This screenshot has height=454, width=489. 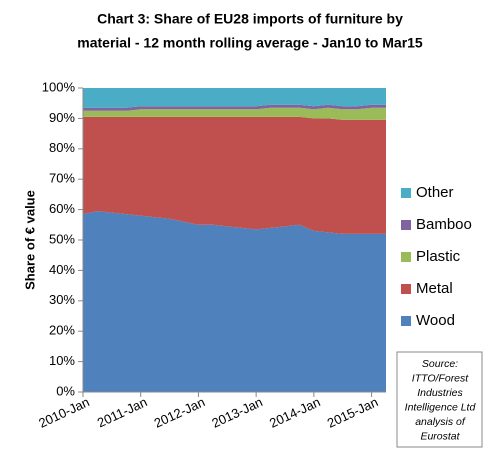 I want to click on y-tick-label: 60%, so click(x=62, y=208).